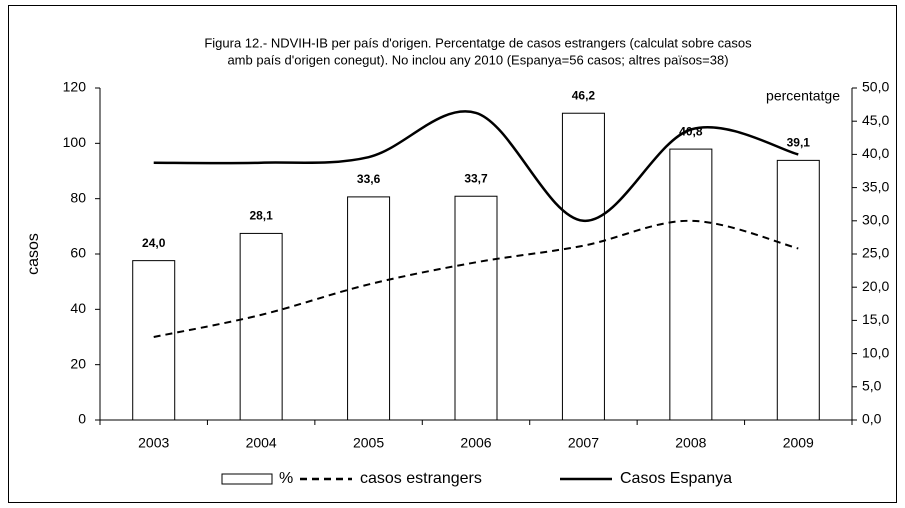  I want to click on x-tick-label: 2006, so click(475, 443).